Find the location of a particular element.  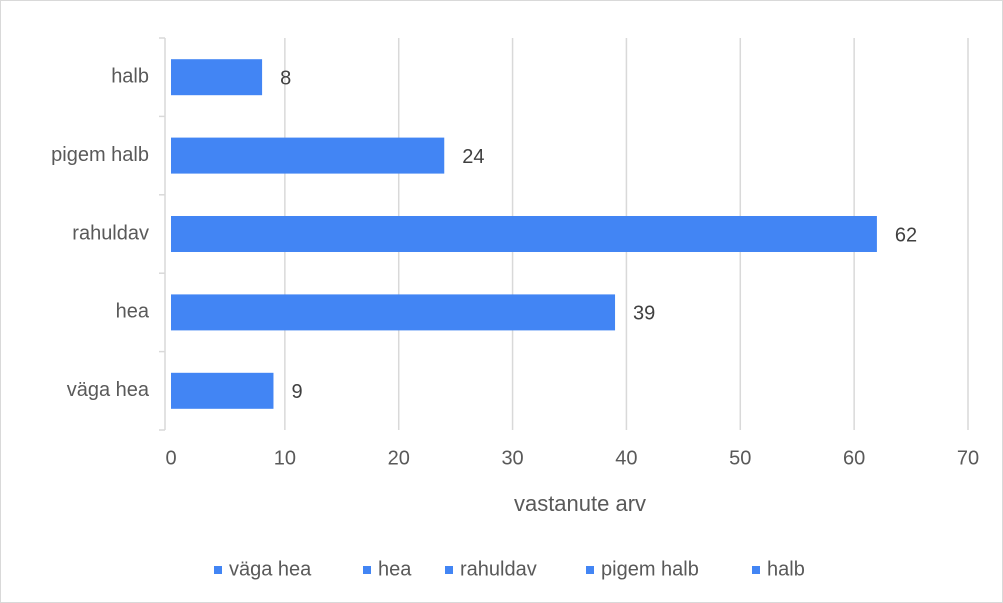

legend-label: pigem halb is located at coordinates (650, 569).